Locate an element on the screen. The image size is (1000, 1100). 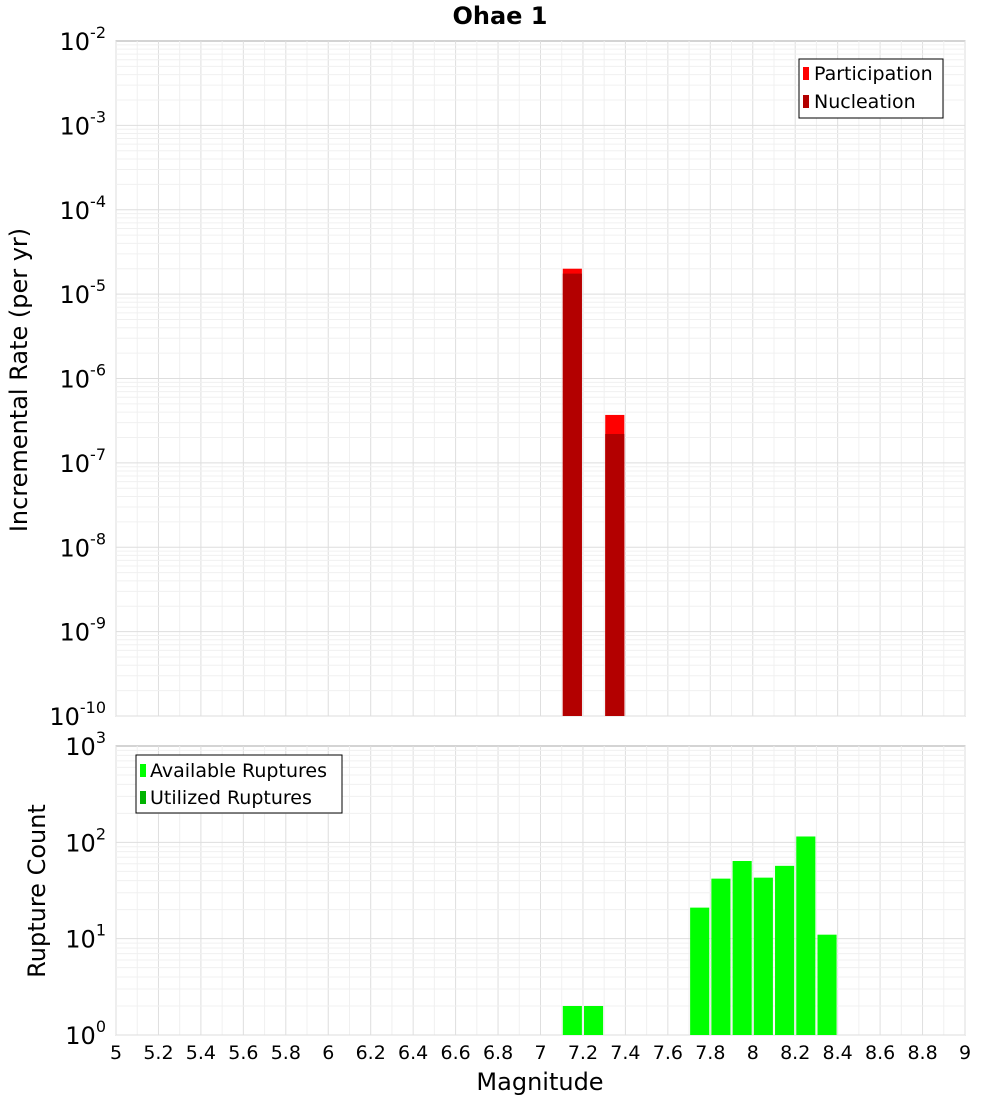
x-tick-label: 6.6 is located at coordinates (455, 1053).